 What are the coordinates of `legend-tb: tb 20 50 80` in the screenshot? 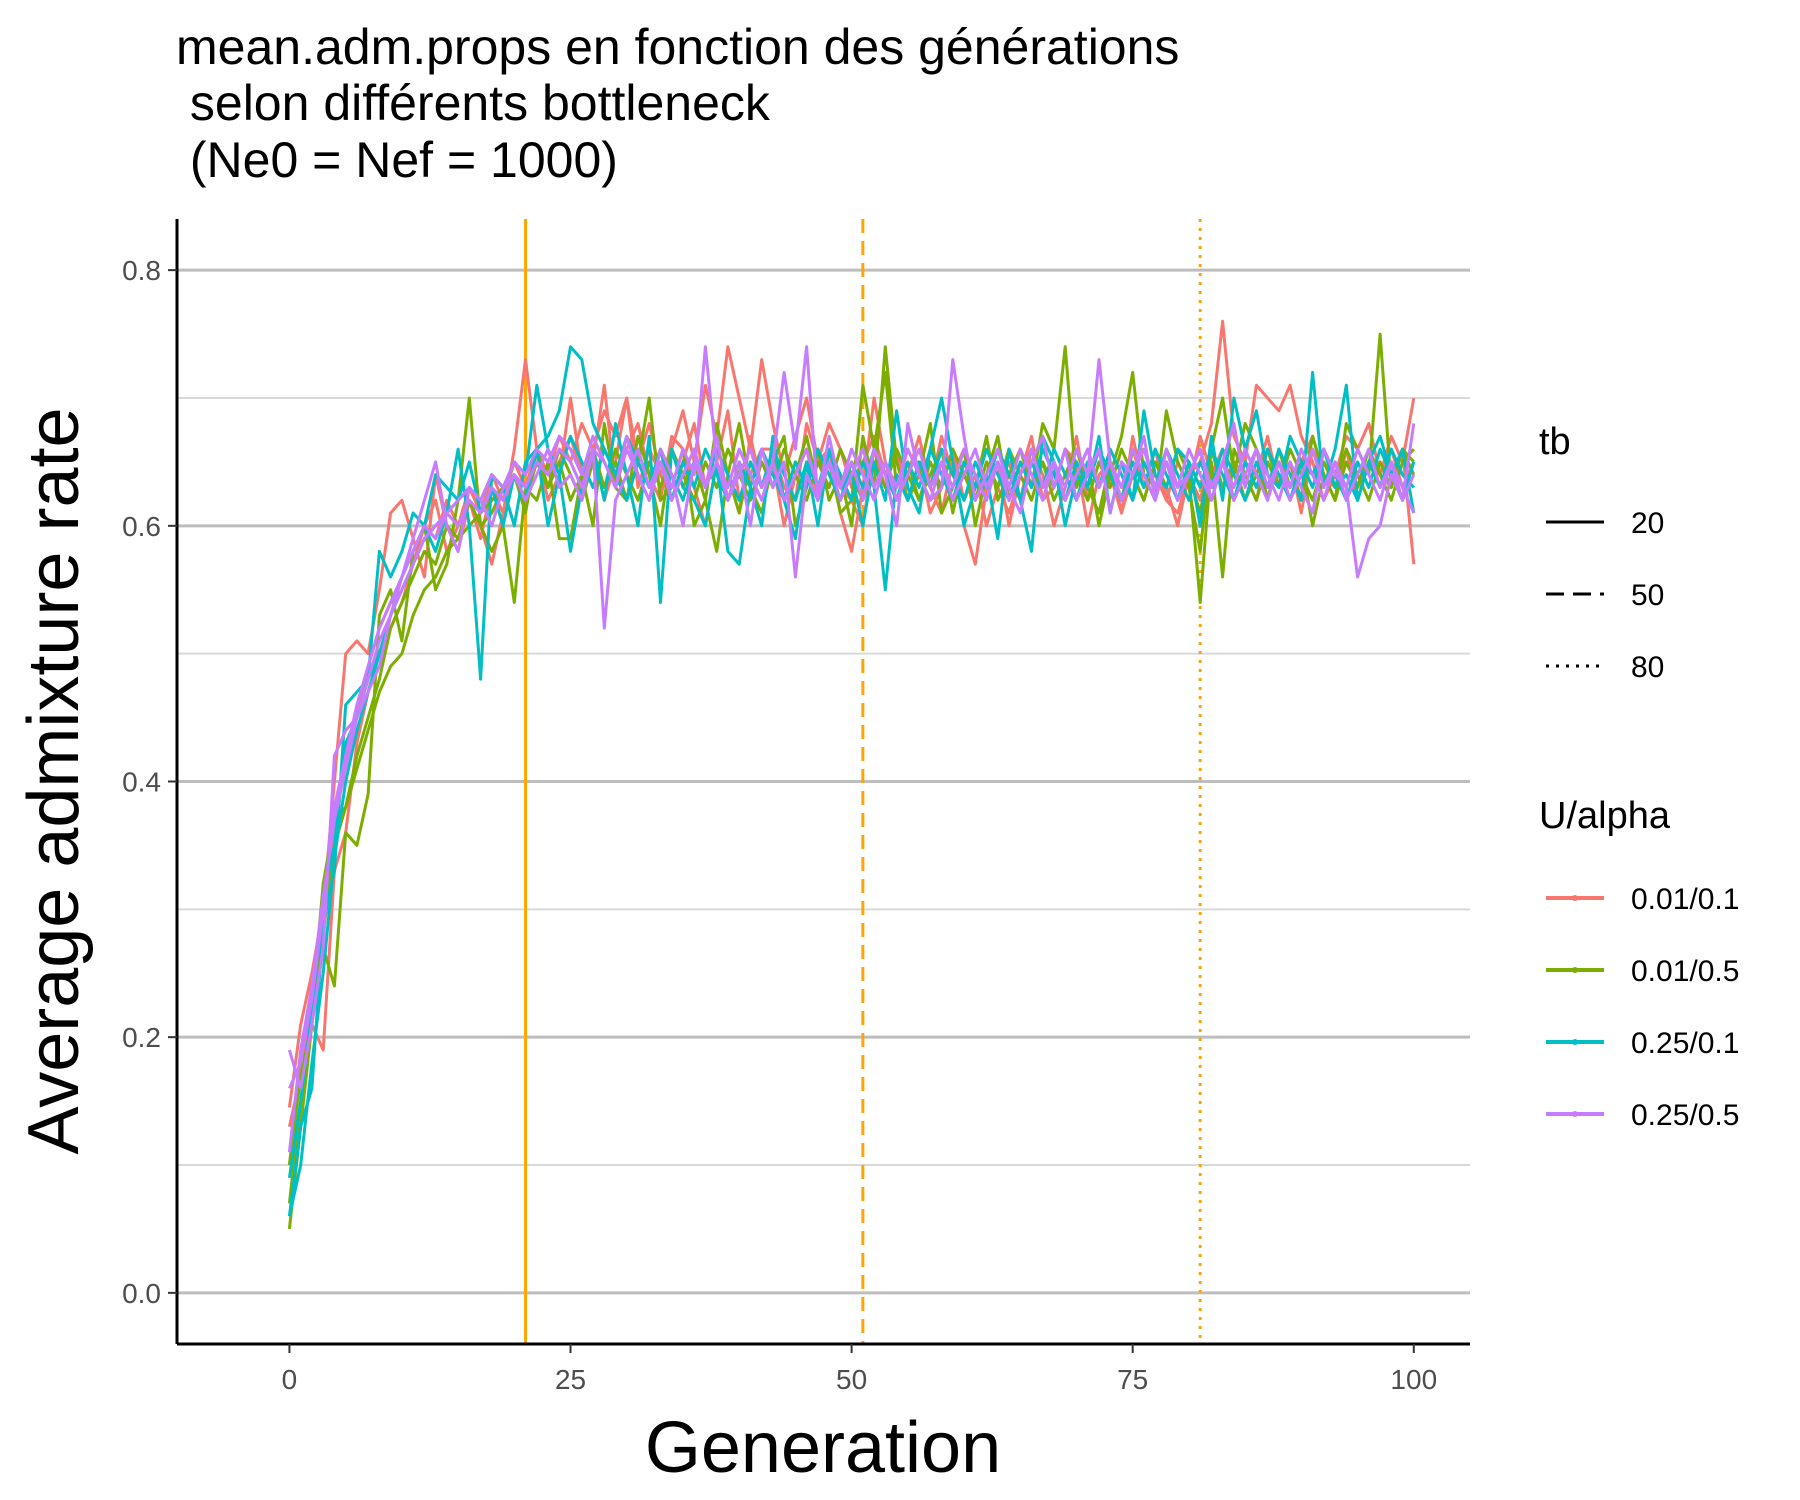 It's located at (1601, 552).